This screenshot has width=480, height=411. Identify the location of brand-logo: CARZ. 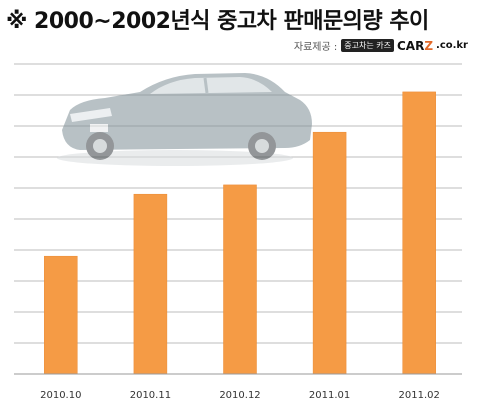
(415, 46).